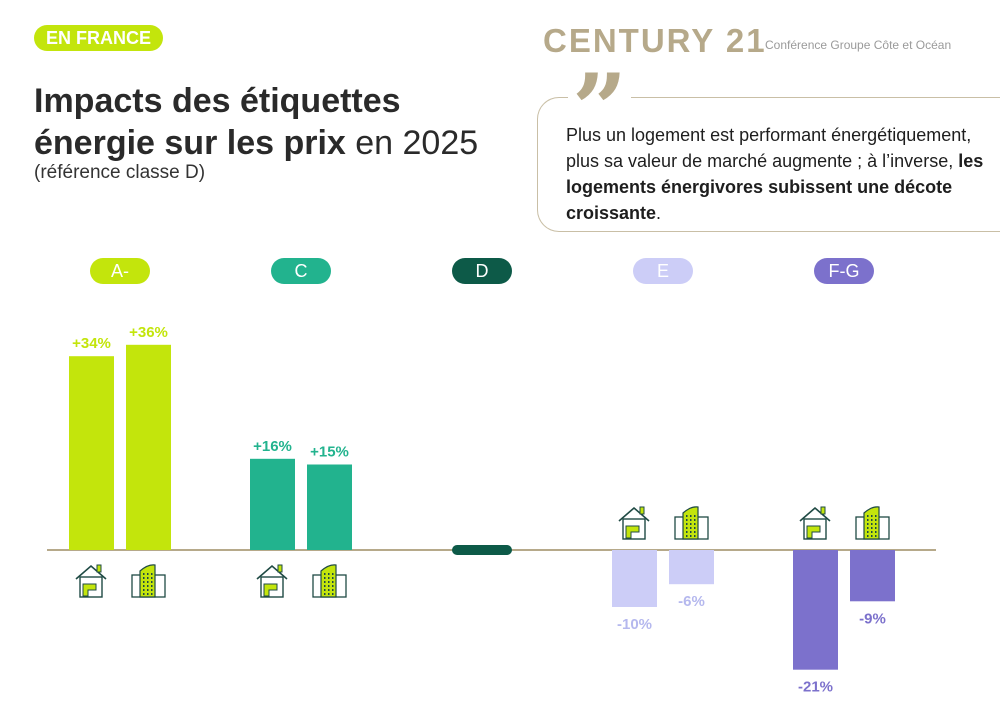 Image resolution: width=1000 pixels, height=715 pixels. Describe the element at coordinates (272, 446) in the screenshot. I see `data-label: +16%` at that location.